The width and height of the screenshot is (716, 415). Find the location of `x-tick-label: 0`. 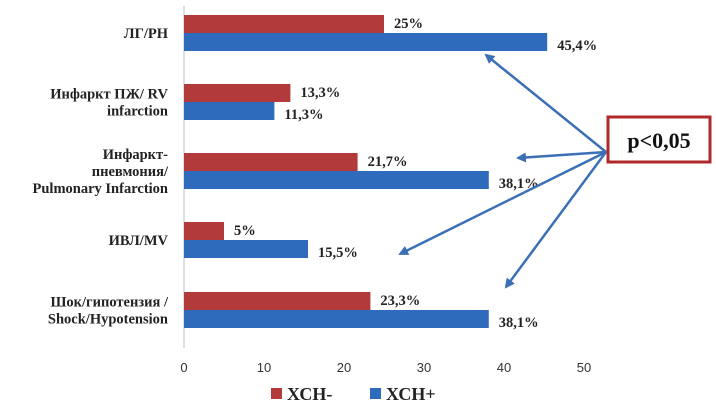

x-tick-label: 0 is located at coordinates (183, 367).